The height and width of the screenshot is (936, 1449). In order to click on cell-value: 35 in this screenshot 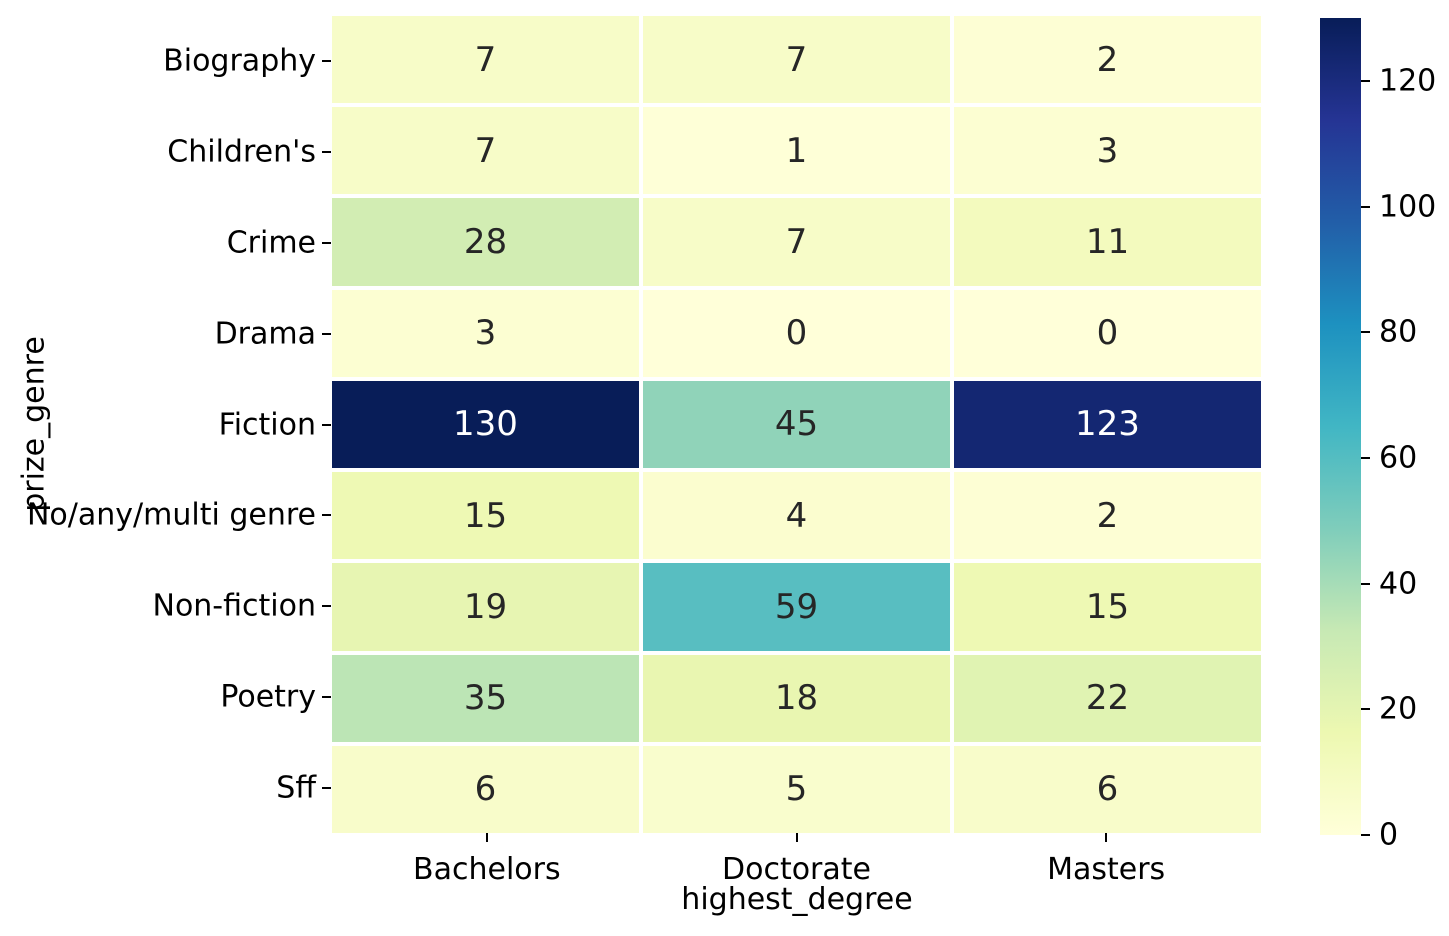, I will do `click(485, 698)`.